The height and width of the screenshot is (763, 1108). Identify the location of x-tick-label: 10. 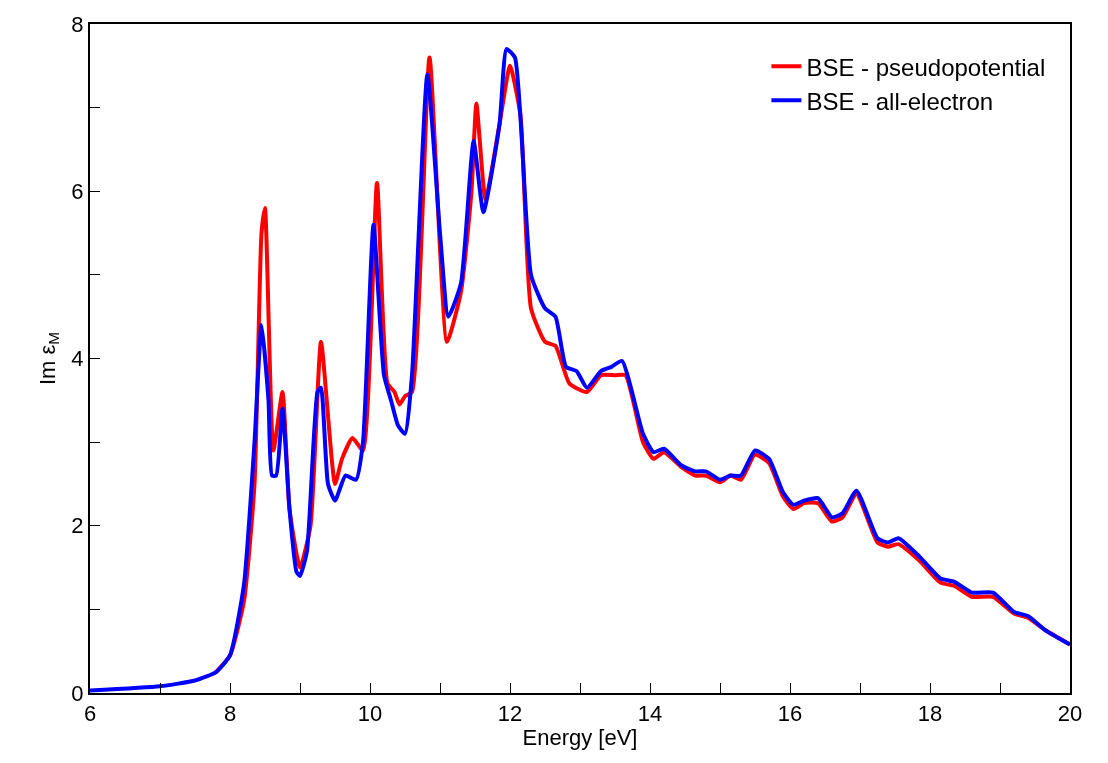
(370, 714).